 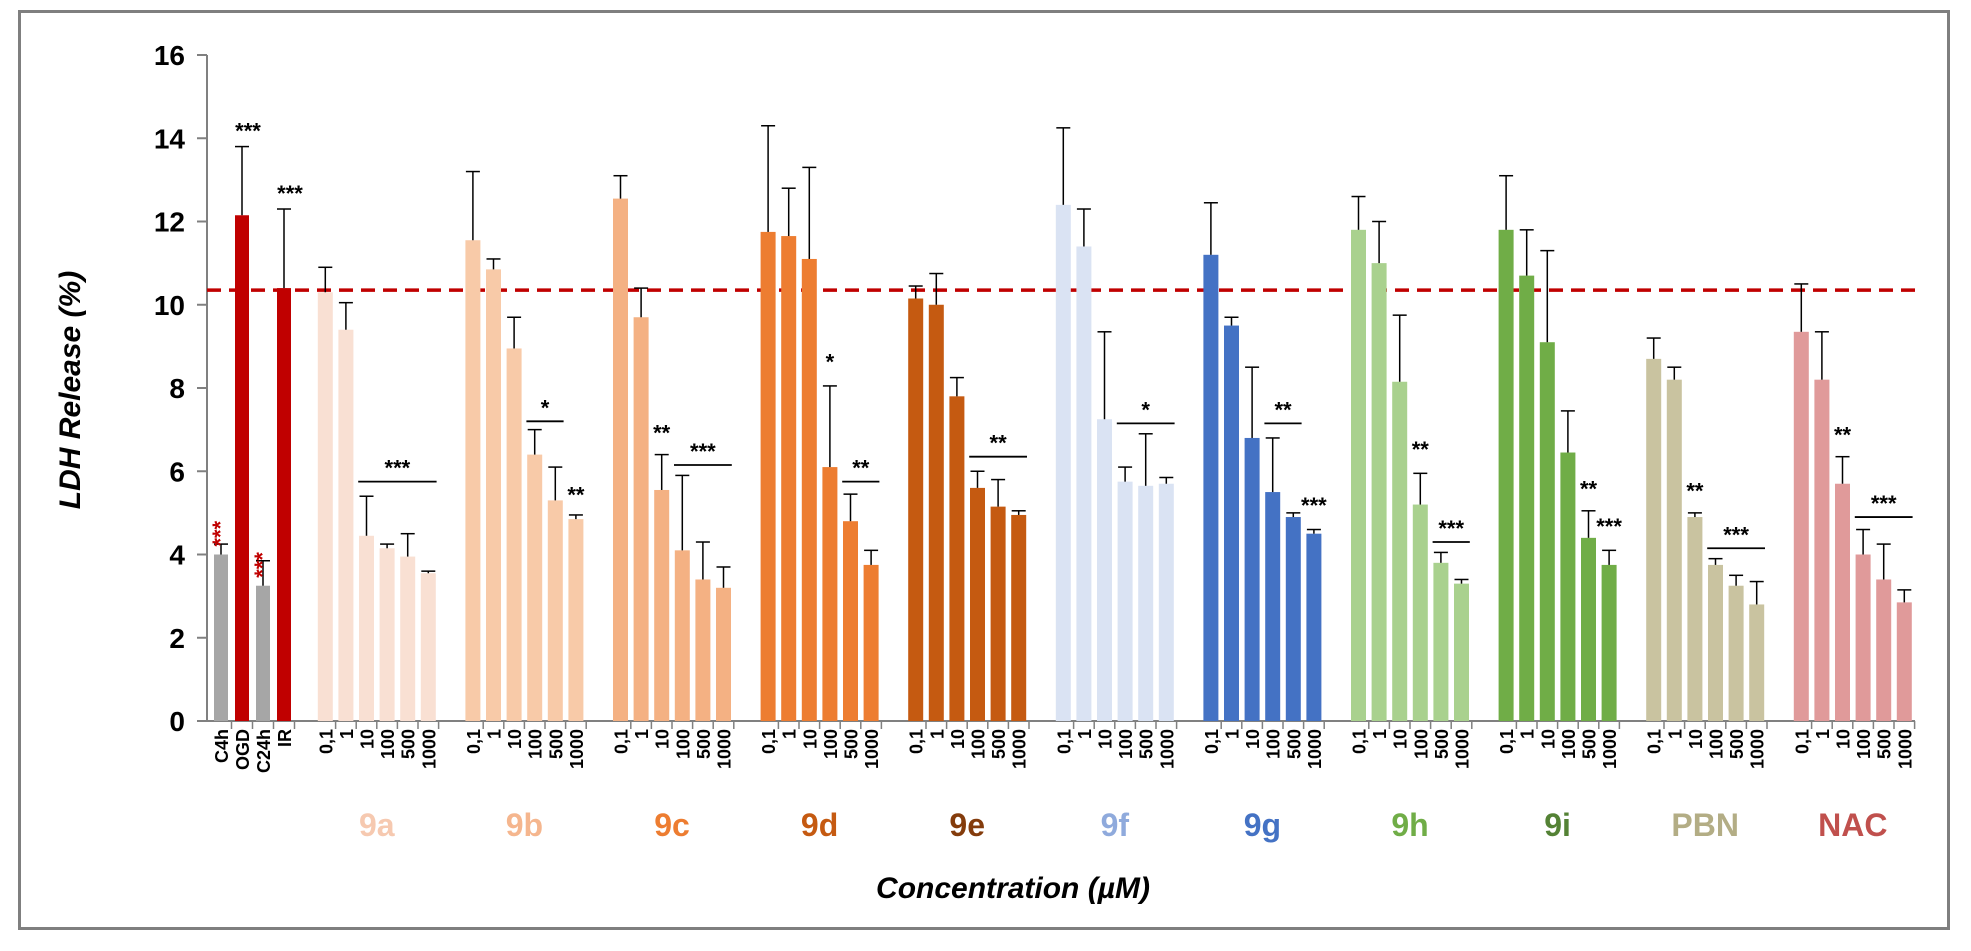 What do you see at coordinates (1146, 603) in the screenshot?
I see `group-9f-c4-bar` at bounding box center [1146, 603].